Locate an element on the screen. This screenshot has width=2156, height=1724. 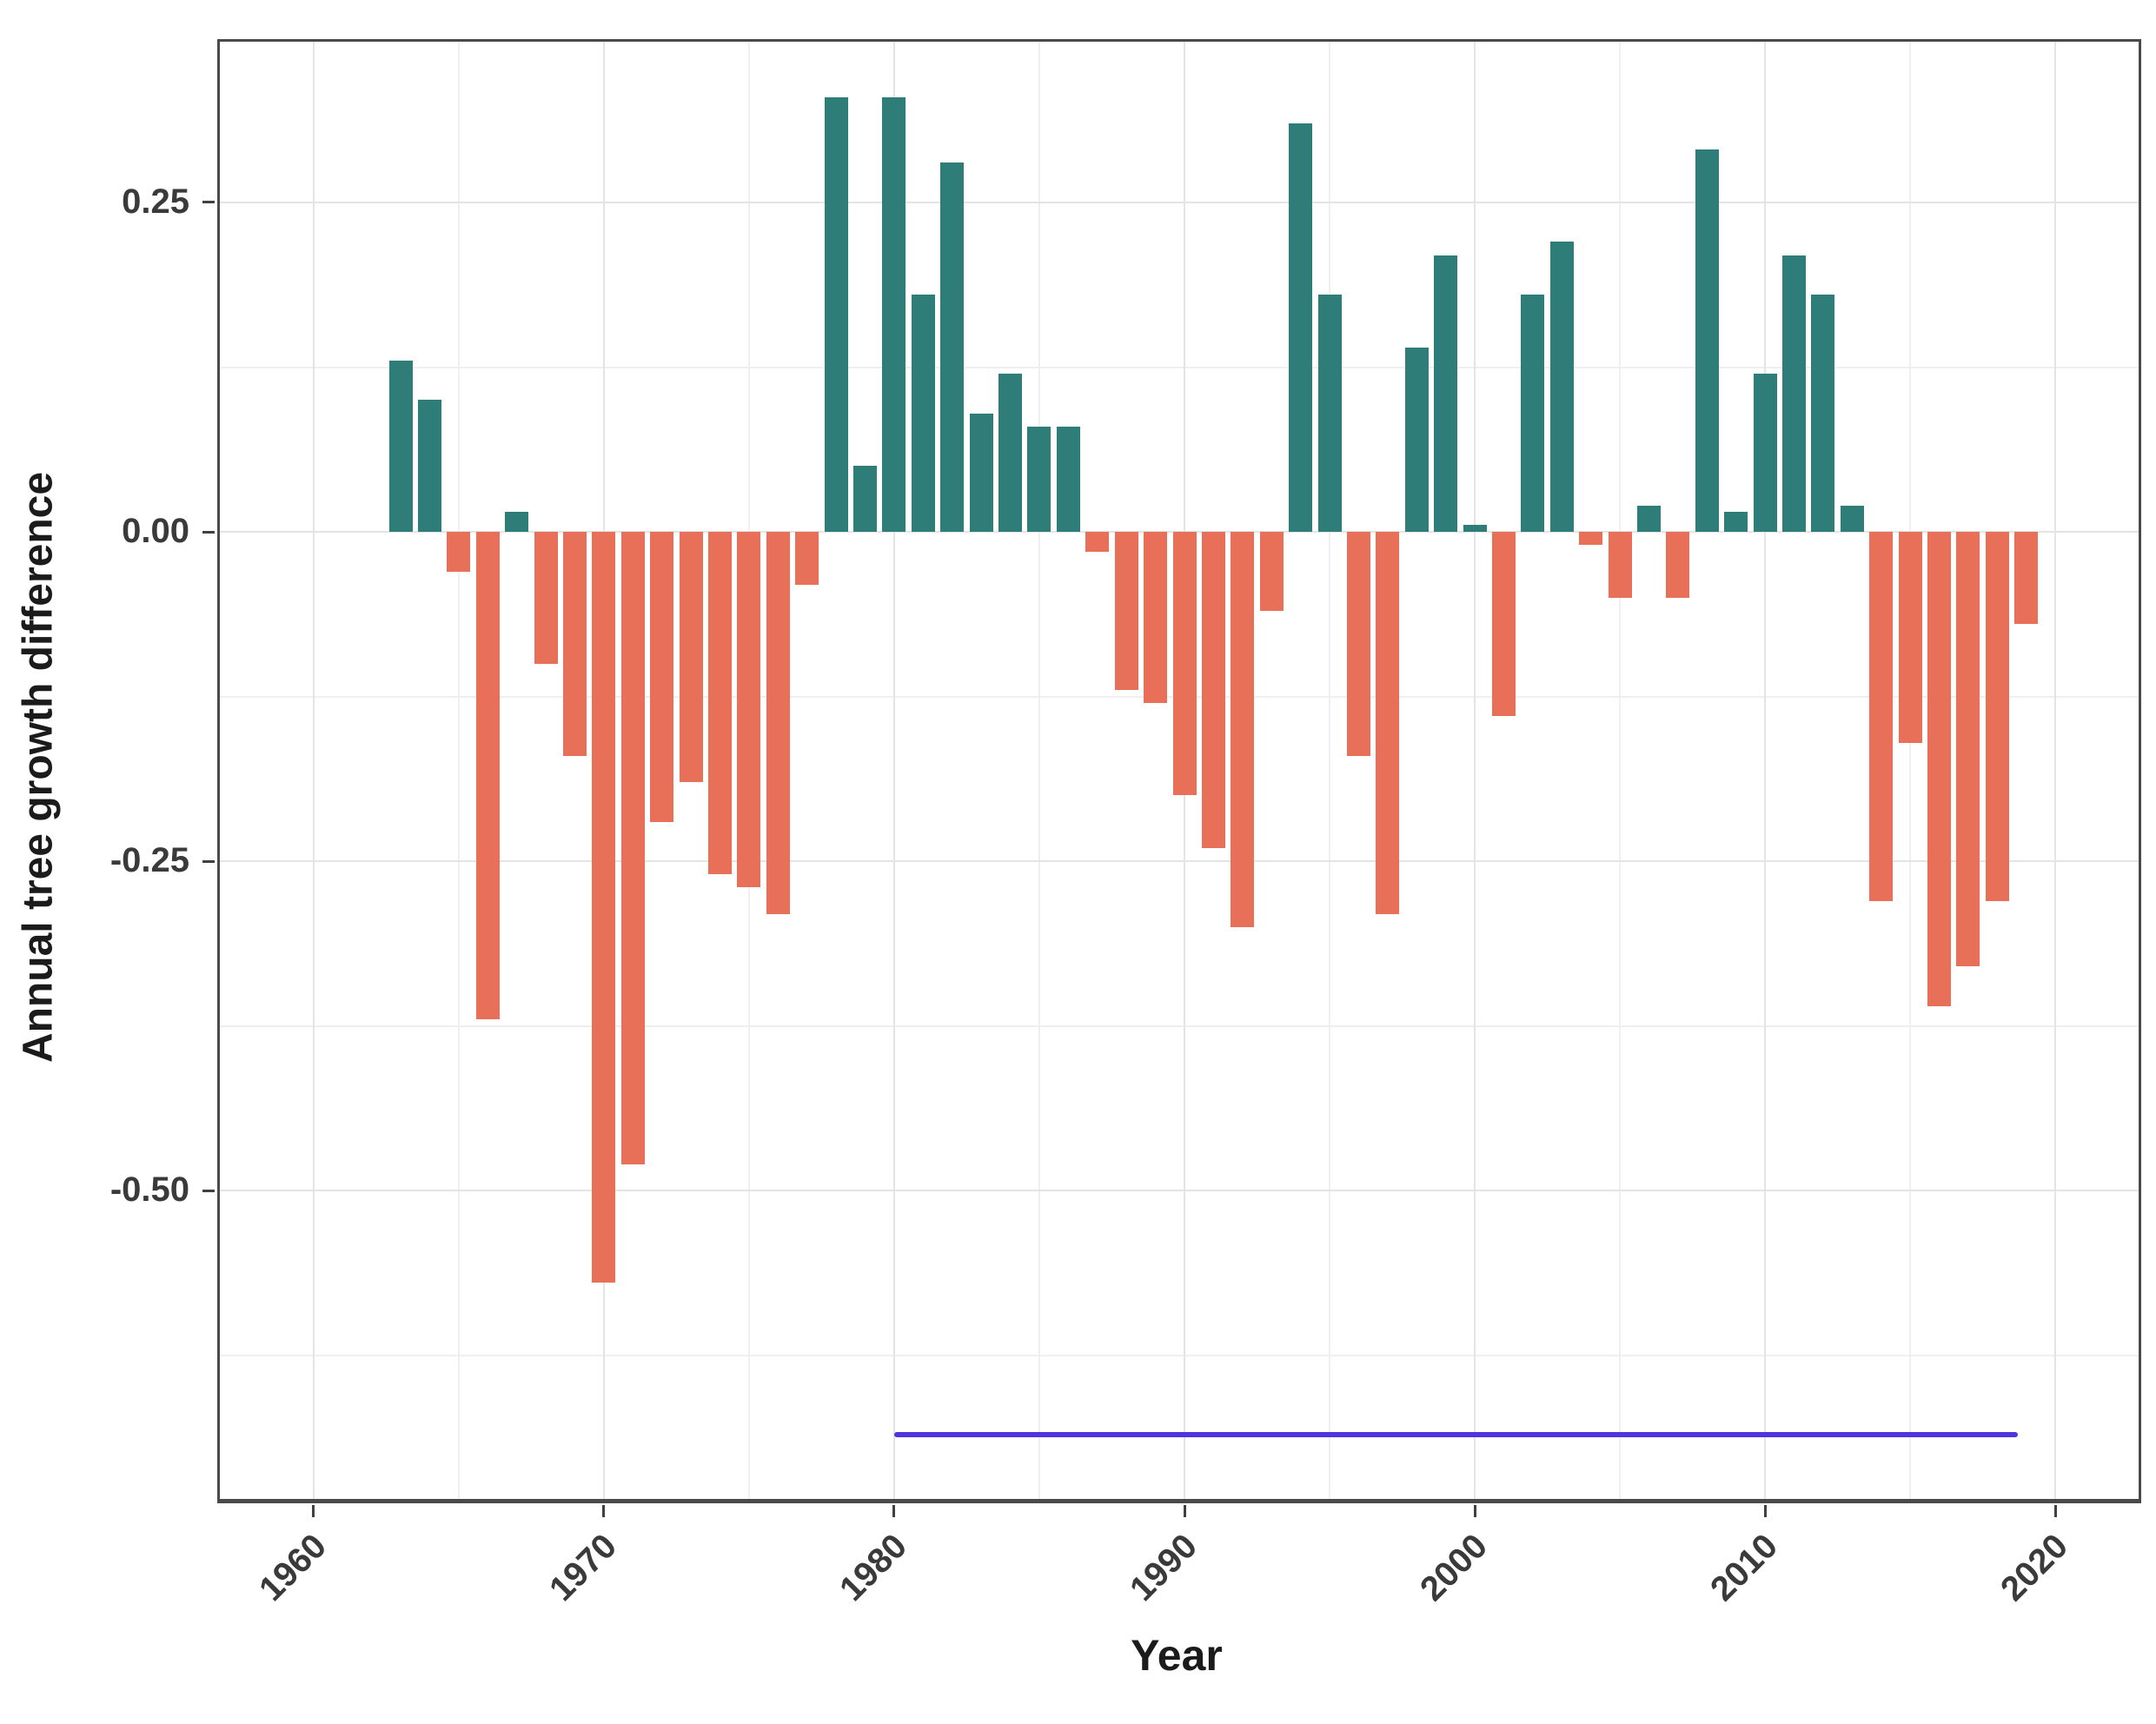
bar-1991 is located at coordinates (1213, 690).